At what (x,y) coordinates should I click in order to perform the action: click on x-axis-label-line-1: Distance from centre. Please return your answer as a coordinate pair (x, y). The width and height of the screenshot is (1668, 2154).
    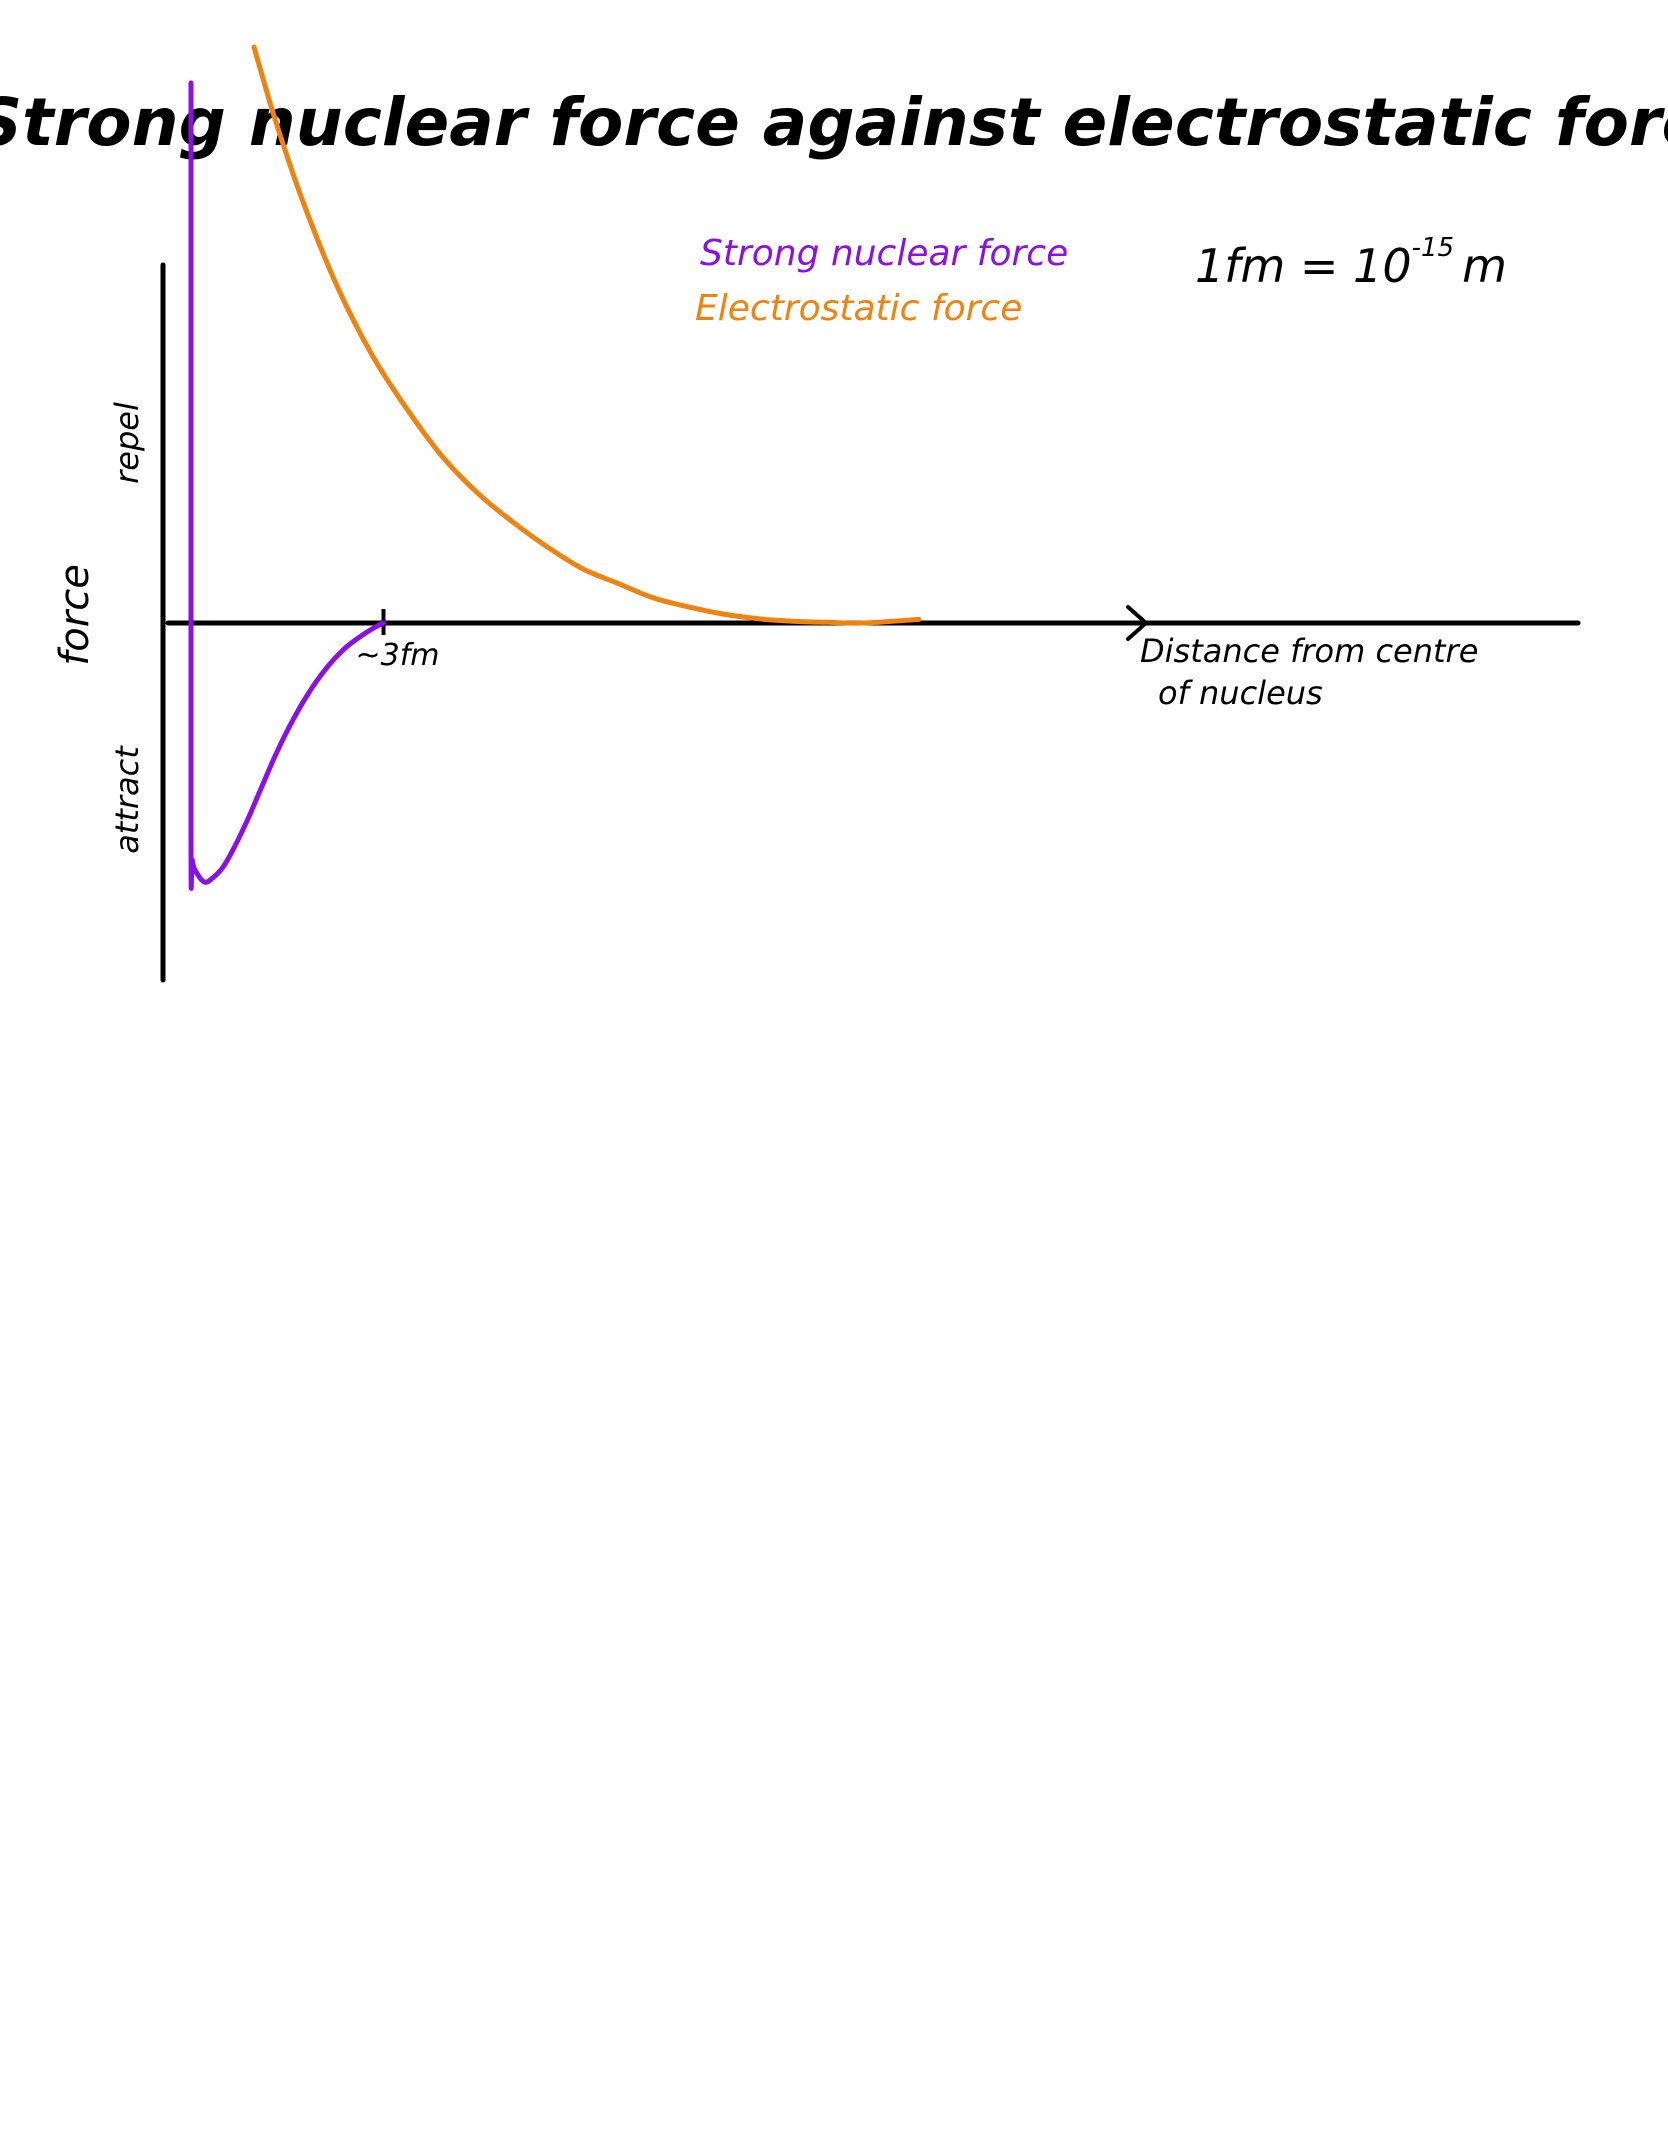
    Looking at the image, I should click on (1309, 651).